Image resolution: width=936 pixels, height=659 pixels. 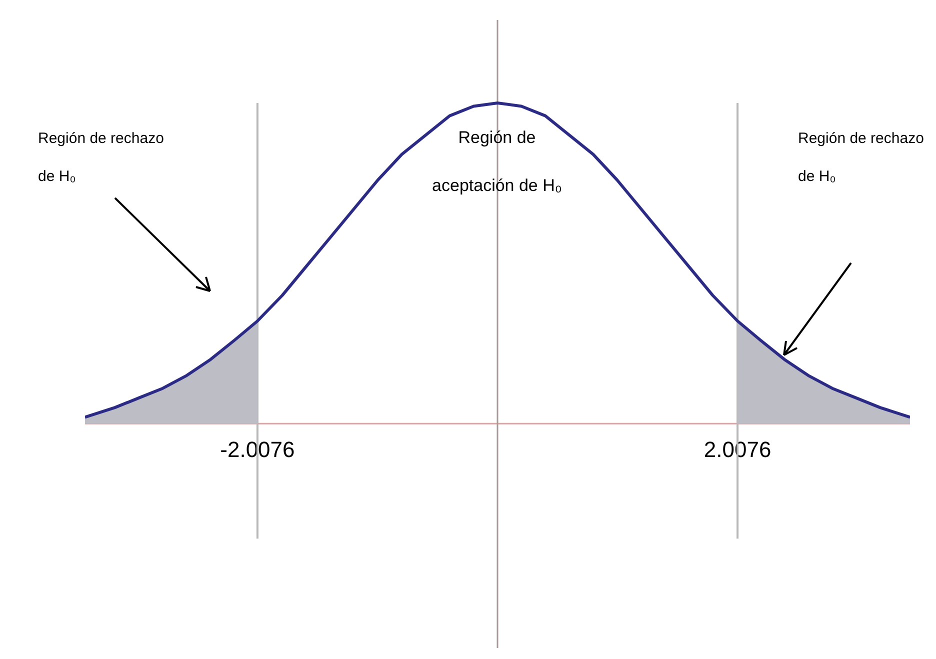 I want to click on text: Región de aceptación de H₀, so click(x=497, y=161).